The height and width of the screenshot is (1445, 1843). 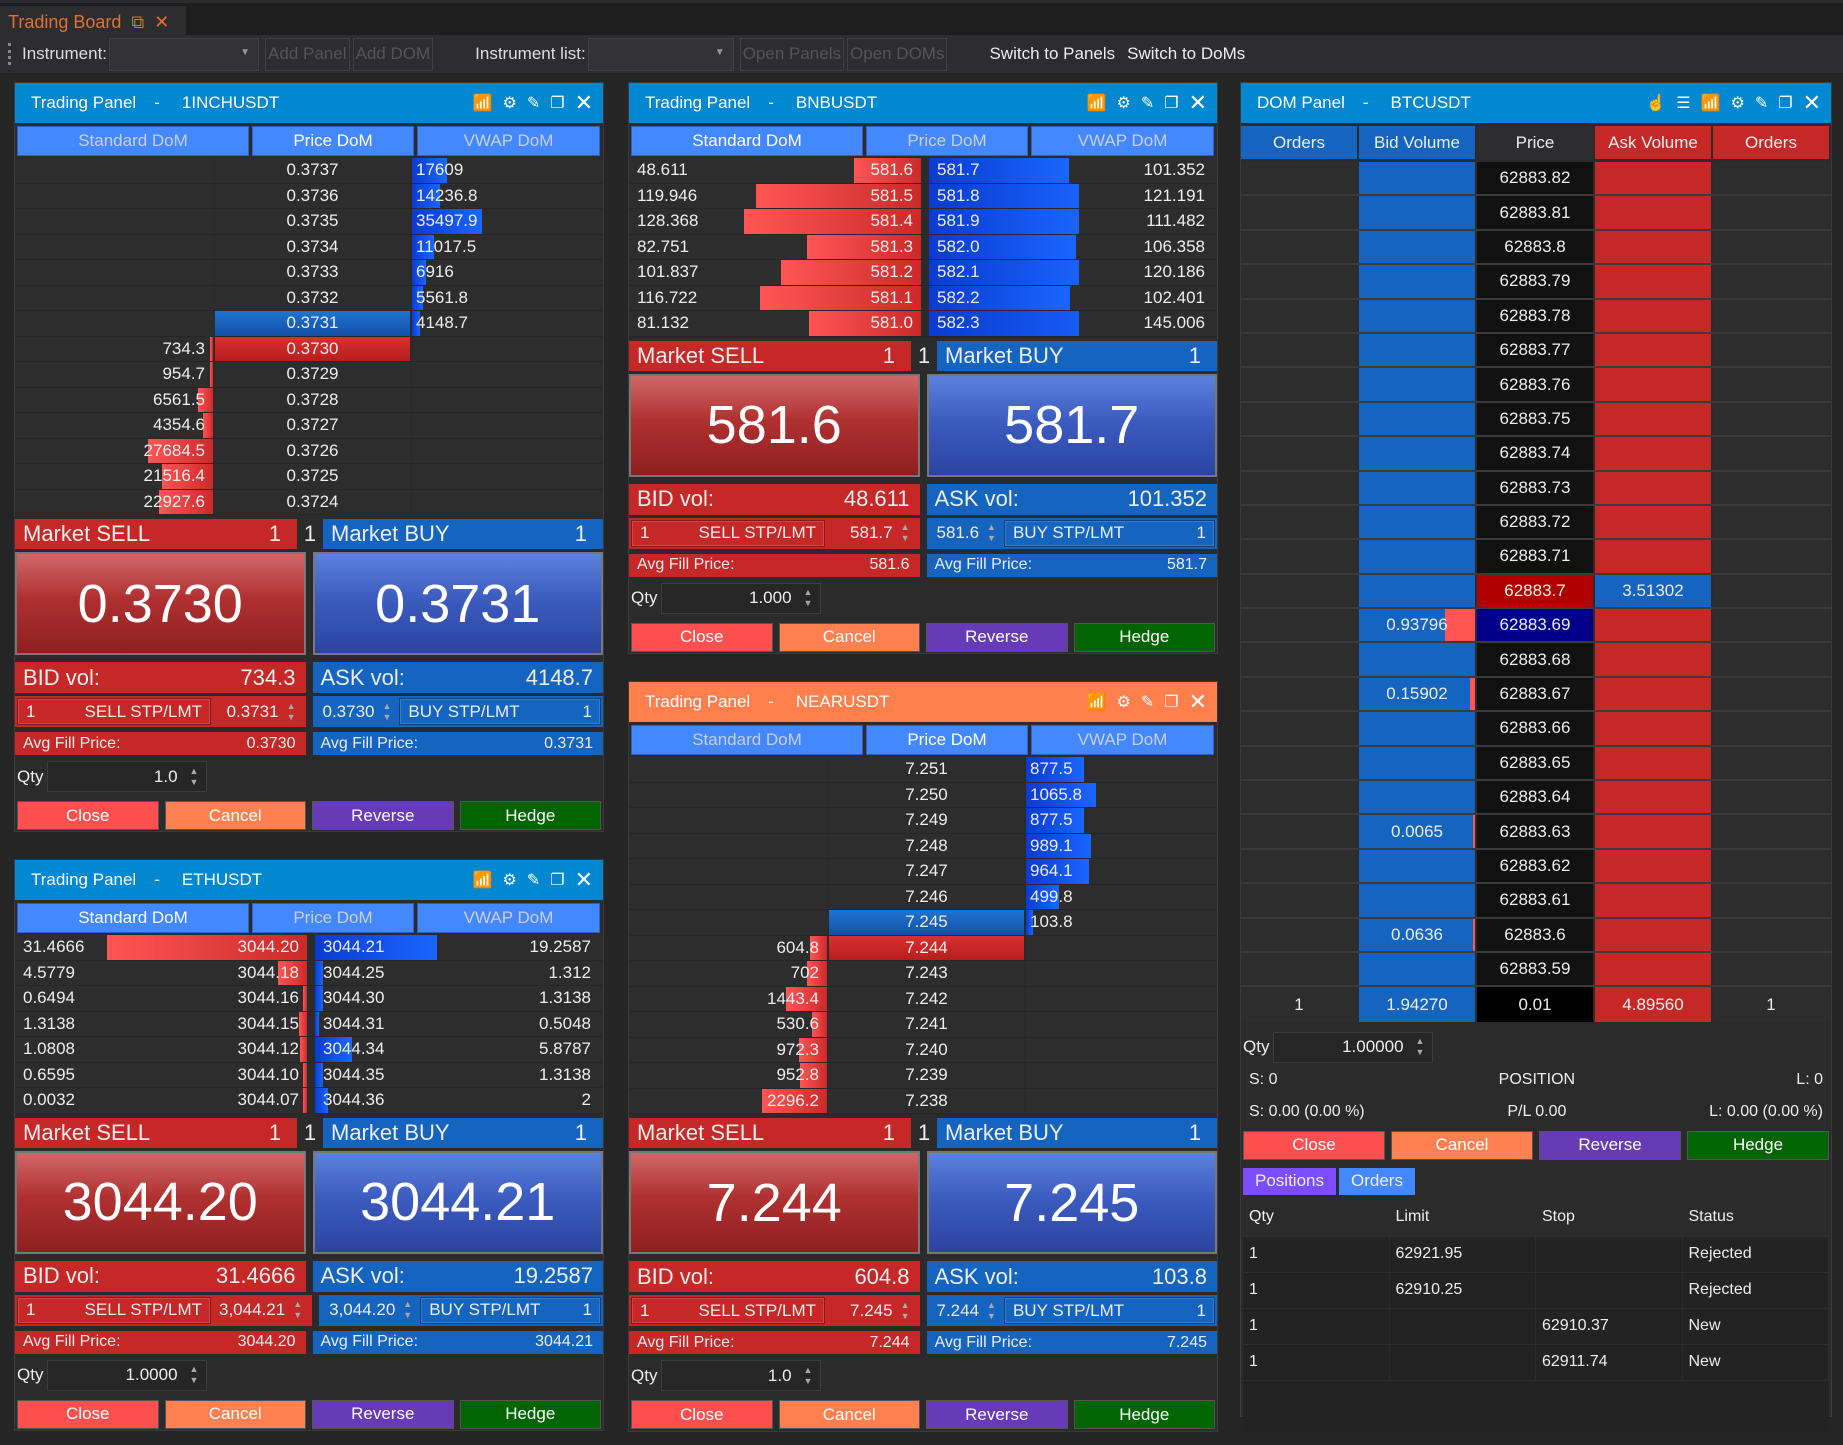 What do you see at coordinates (1536, 248) in the screenshot?
I see `dom-row: 62883.8` at bounding box center [1536, 248].